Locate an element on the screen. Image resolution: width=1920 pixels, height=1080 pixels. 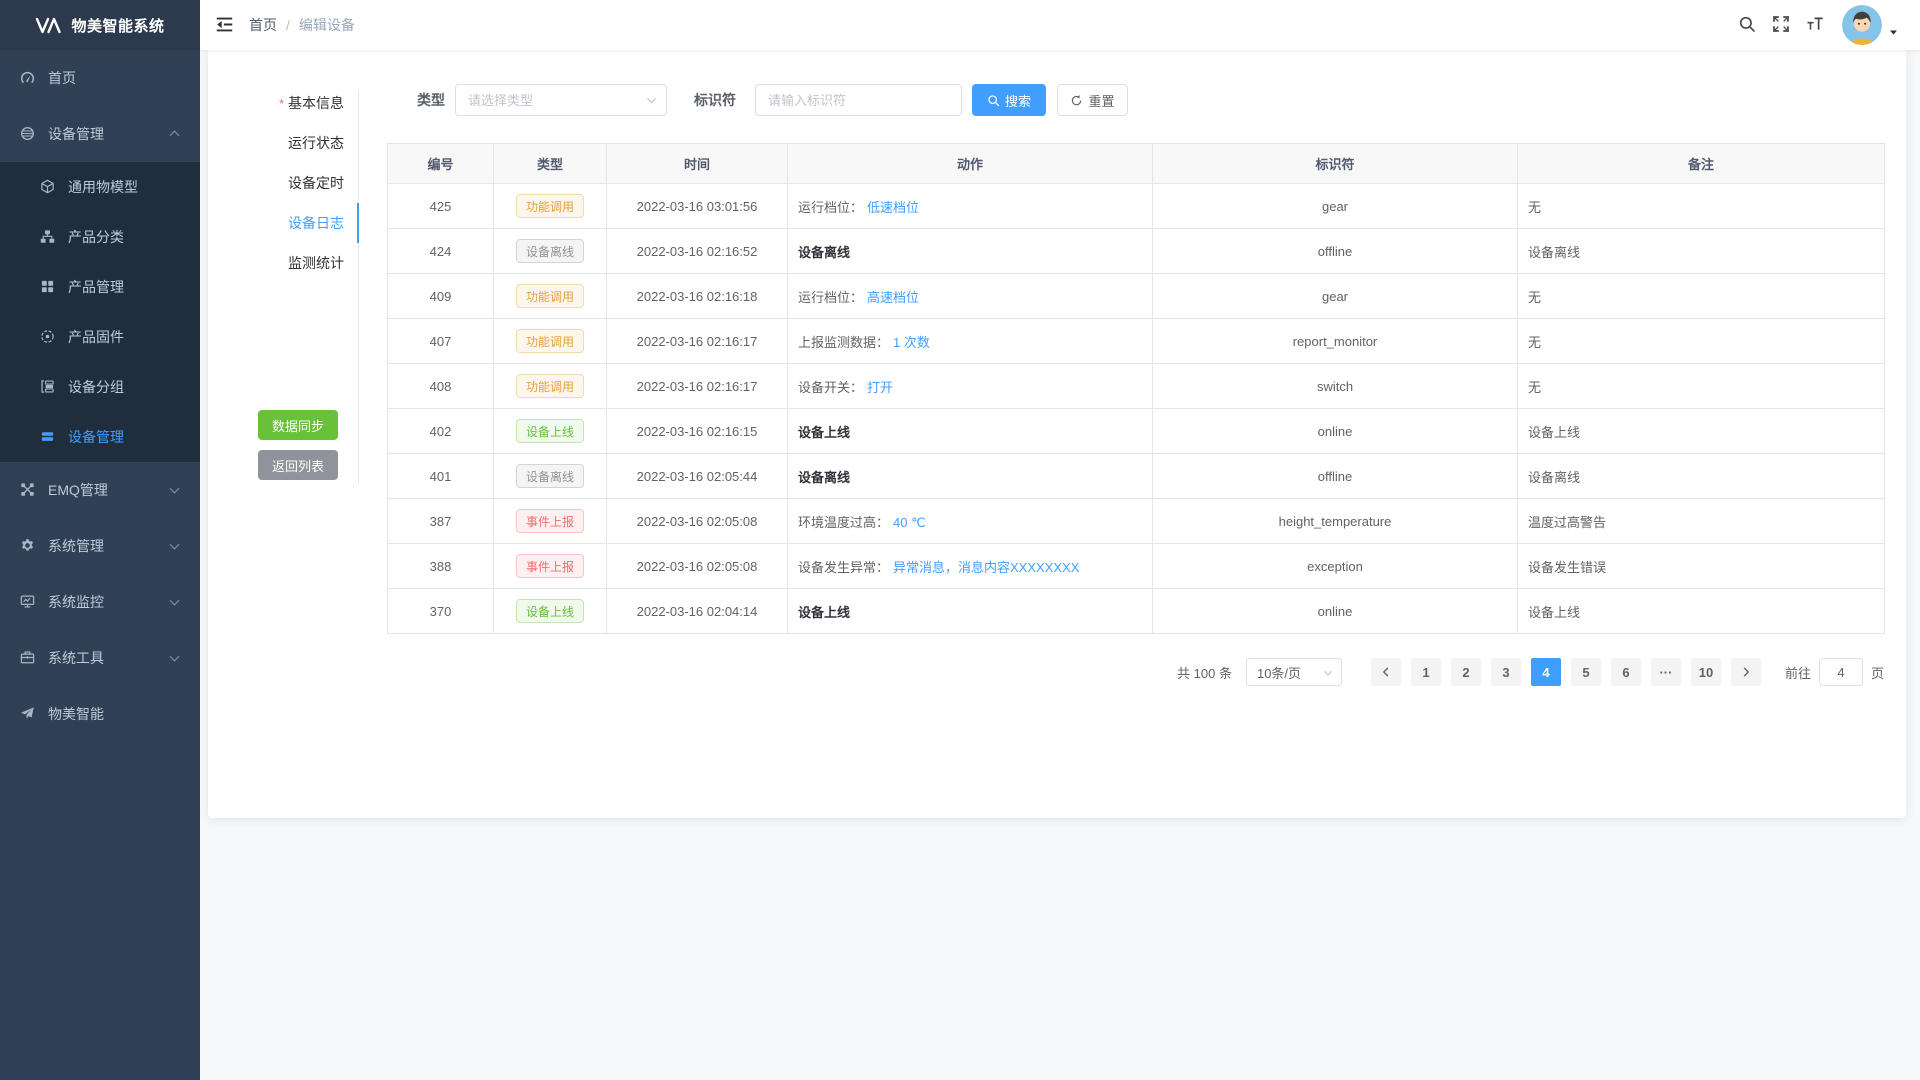
sidebar-item: 物美智能 is located at coordinates (100, 714).